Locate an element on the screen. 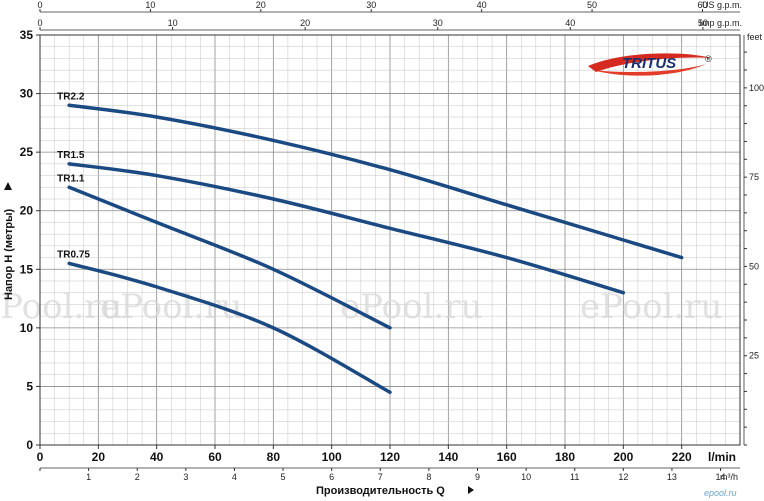 Image resolution: width=764 pixels, height=501 pixels. x-unit-label: l/min is located at coordinates (722, 457).